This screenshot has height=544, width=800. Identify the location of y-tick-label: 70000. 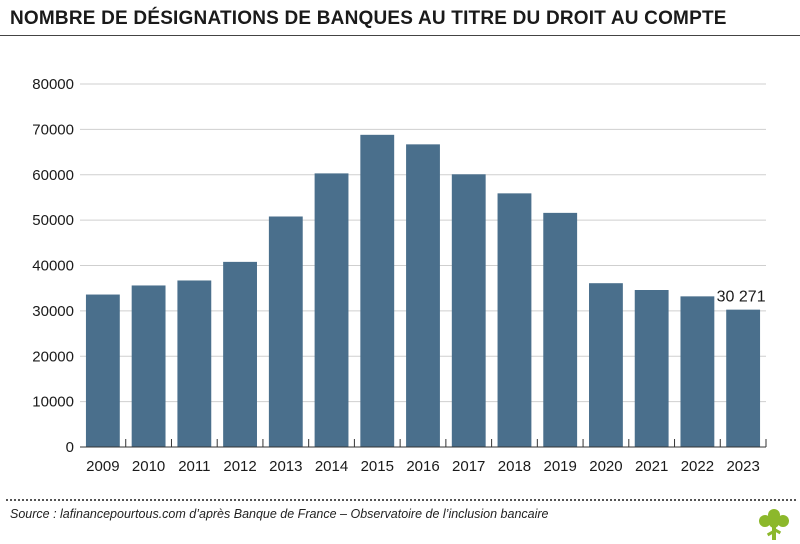
(53, 129).